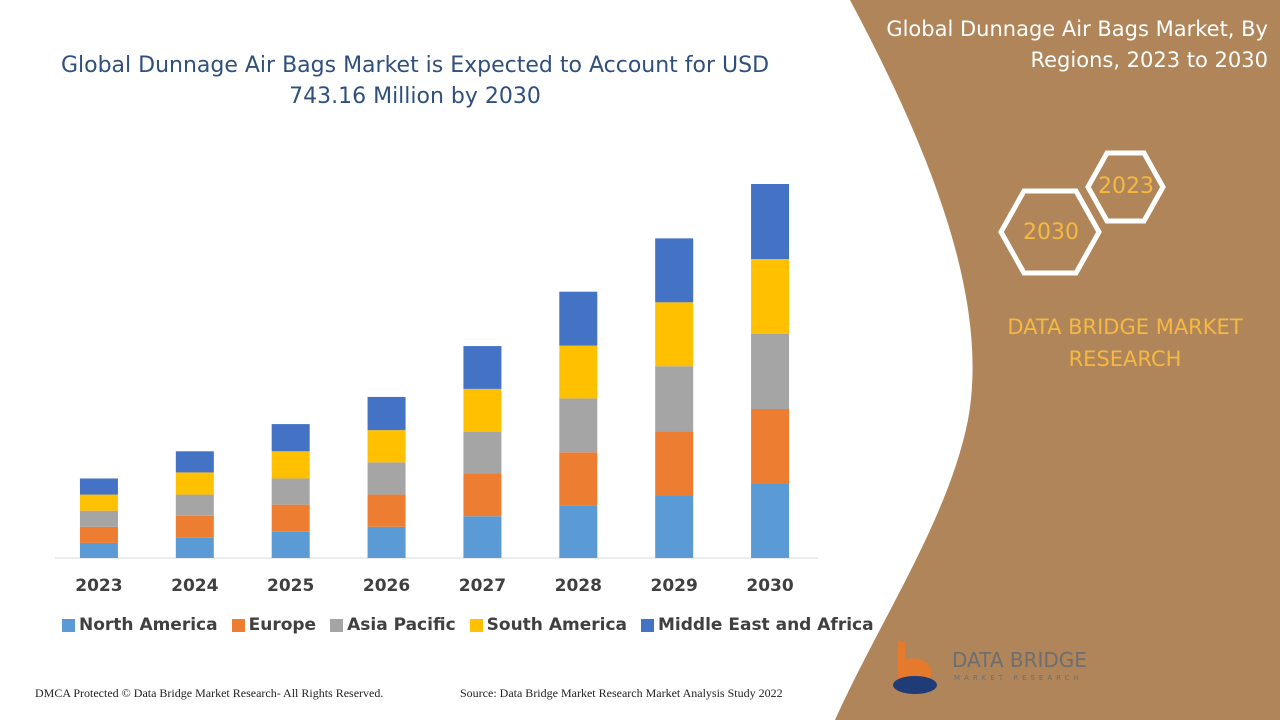 The height and width of the screenshot is (720, 1280). I want to click on legend-item: South America, so click(548, 625).